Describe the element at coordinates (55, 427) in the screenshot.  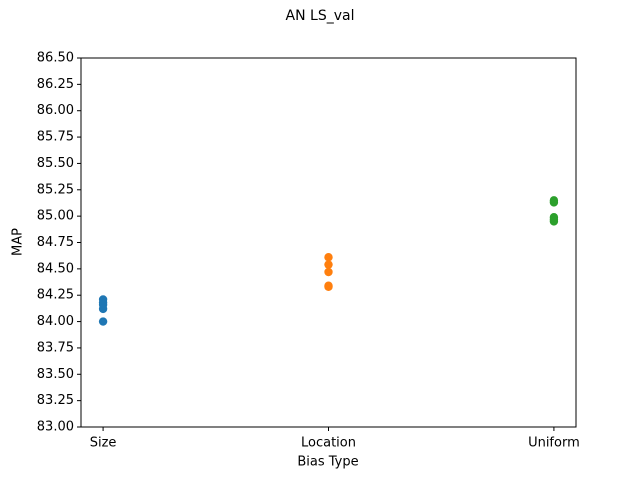
I see `y-tick-label: 83.00` at that location.